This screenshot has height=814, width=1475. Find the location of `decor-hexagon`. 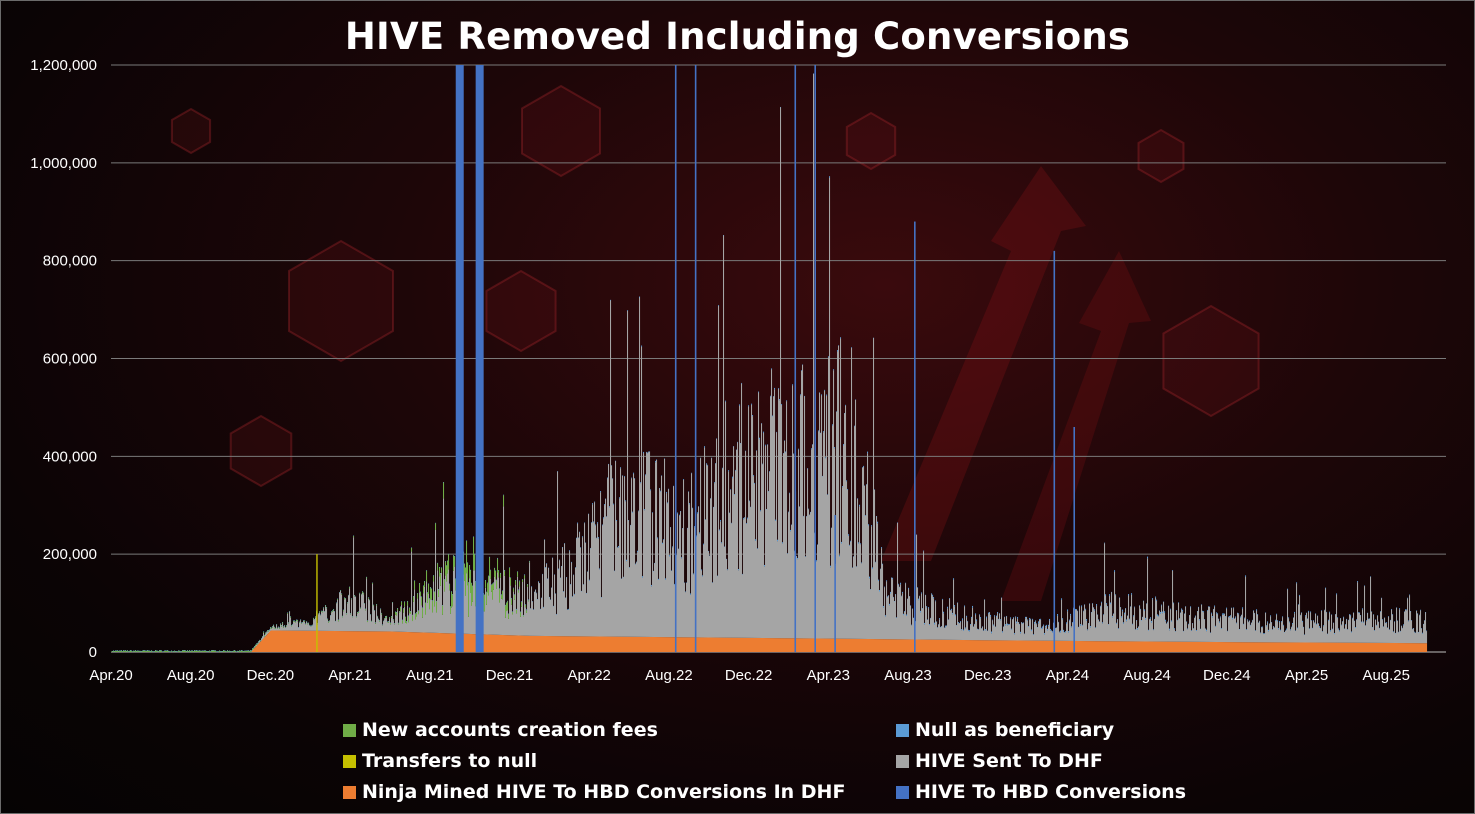

decor-hexagon is located at coordinates (1161, 156).